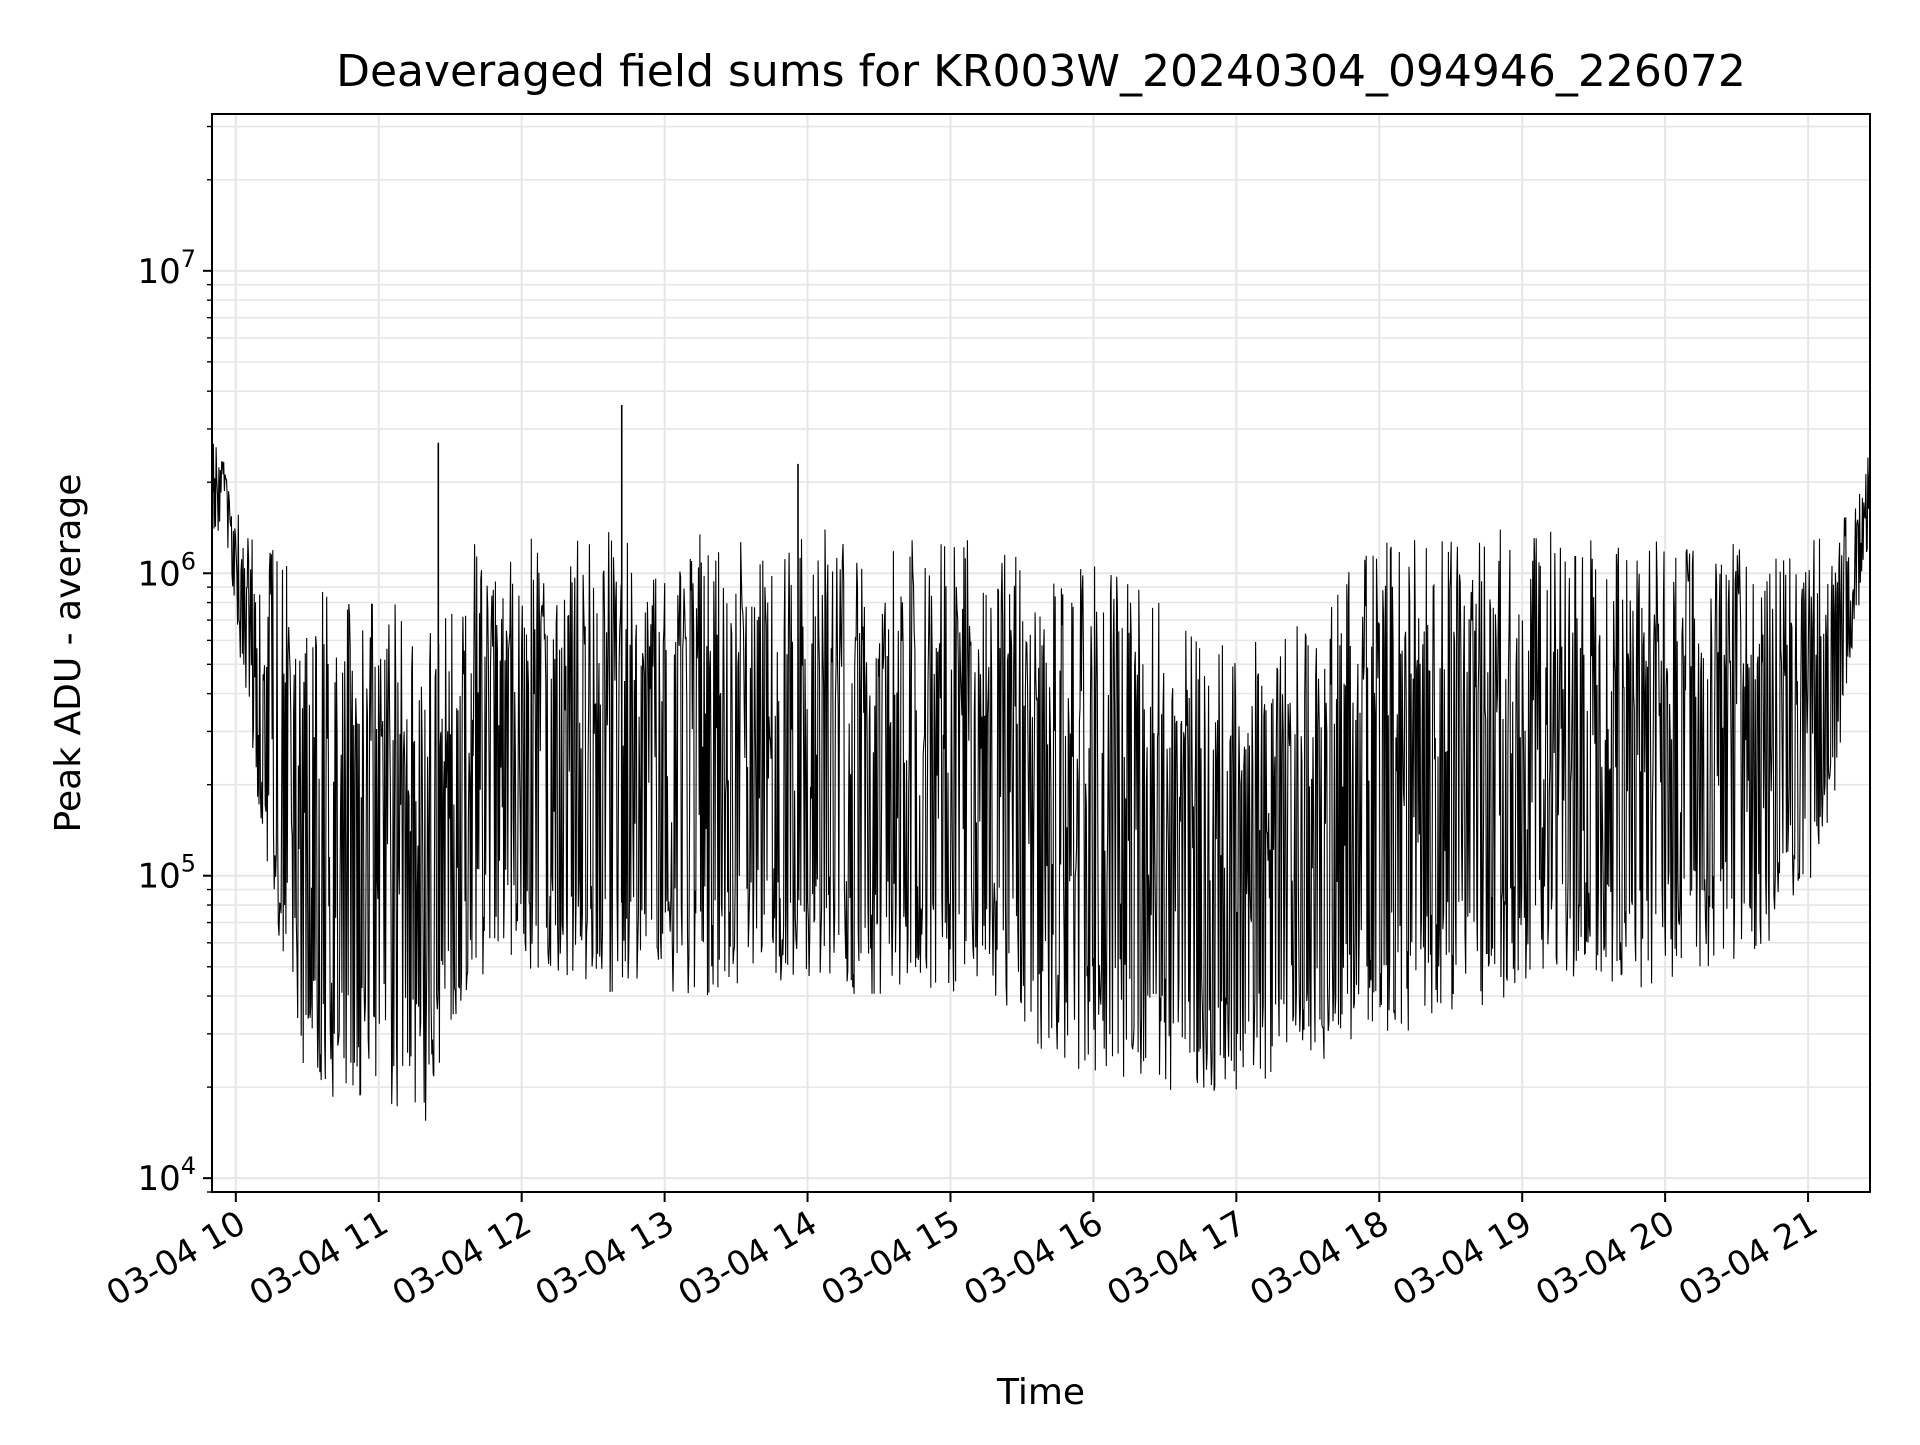  Describe the element at coordinates (166, 570) in the screenshot. I see `y-tick-label: 10⁶` at that location.